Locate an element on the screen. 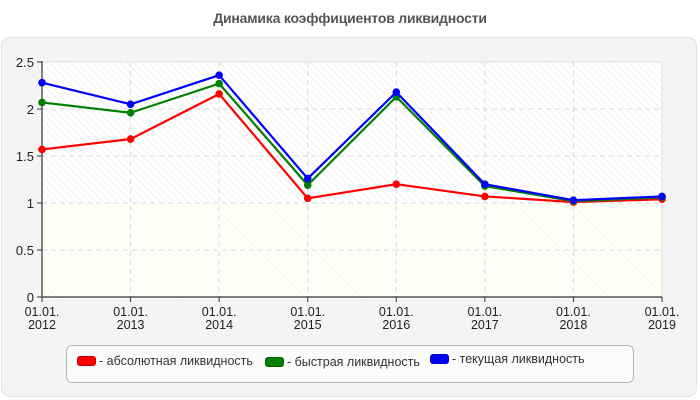 This screenshot has height=400, width=700. legend-label: - абсолютная ликвидность is located at coordinates (176, 361).